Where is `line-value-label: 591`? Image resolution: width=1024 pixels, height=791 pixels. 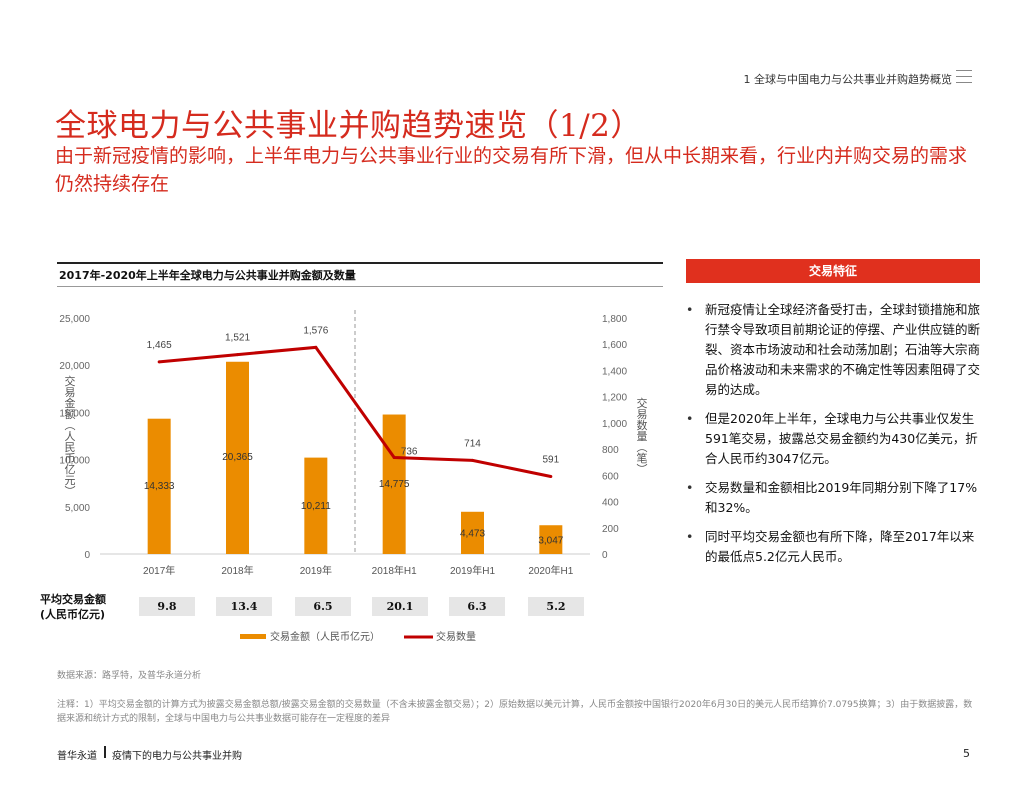 line-value-label: 591 is located at coordinates (550, 460).